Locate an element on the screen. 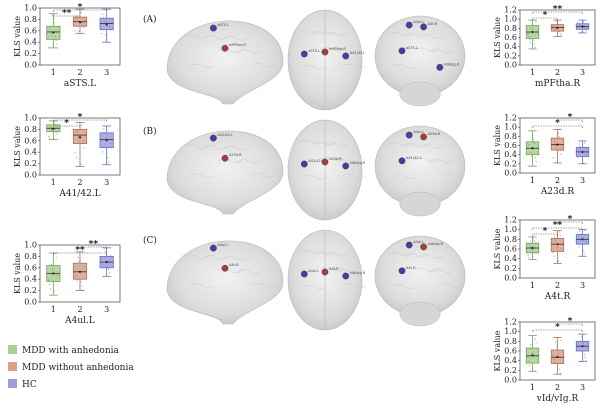  y-axis-label: KLS value is located at coordinates (497, 248).